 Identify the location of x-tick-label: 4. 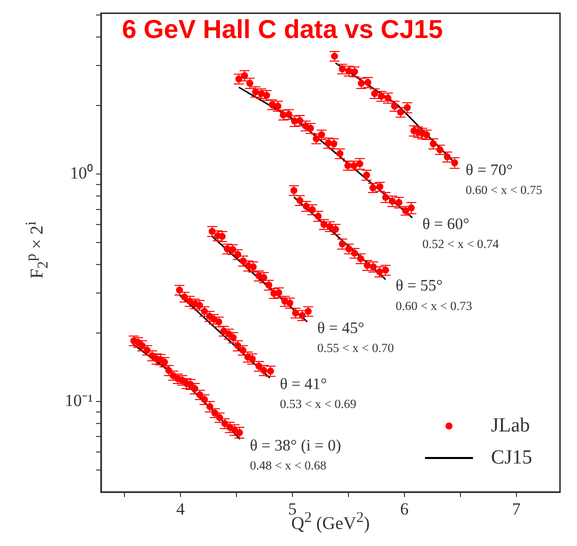
(181, 509).